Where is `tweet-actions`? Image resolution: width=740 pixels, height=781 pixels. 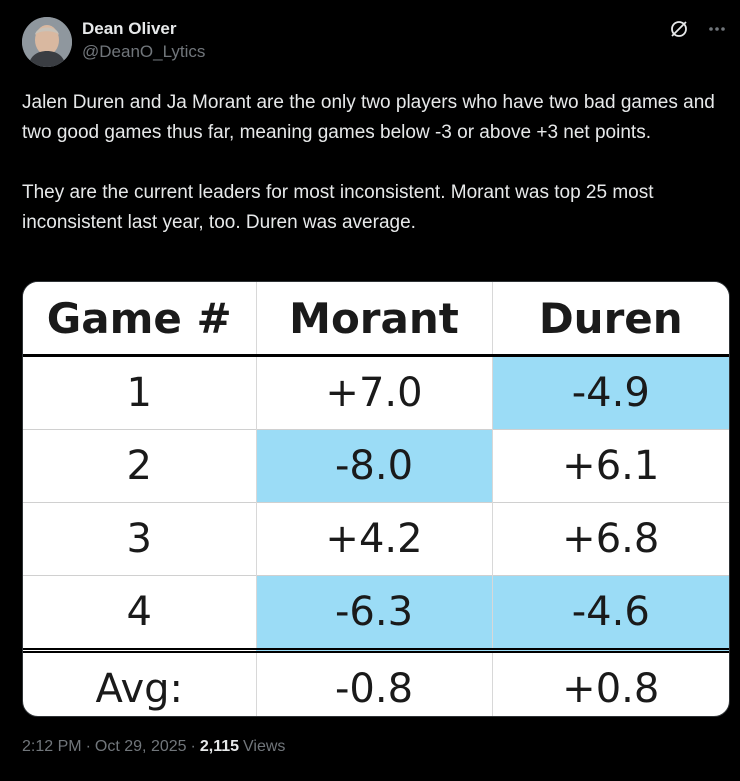
tweet-actions is located at coordinates (698, 29).